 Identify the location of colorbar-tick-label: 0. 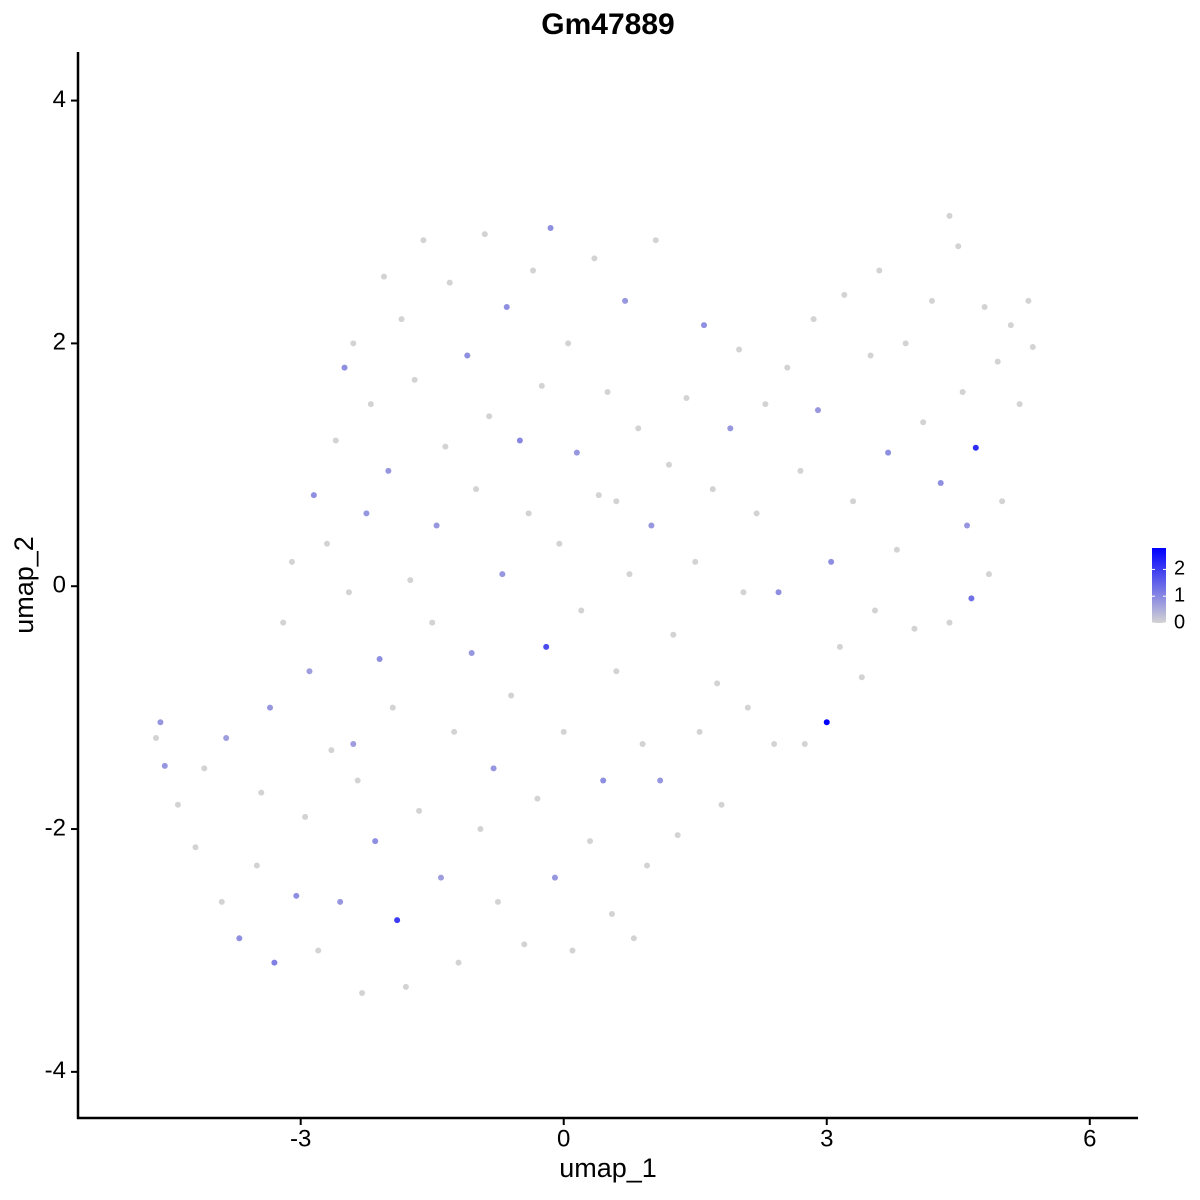
(1179, 622).